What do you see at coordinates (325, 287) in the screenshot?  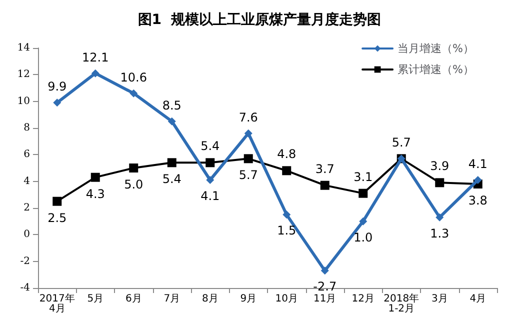 I see `data-label: -2.7` at bounding box center [325, 287].